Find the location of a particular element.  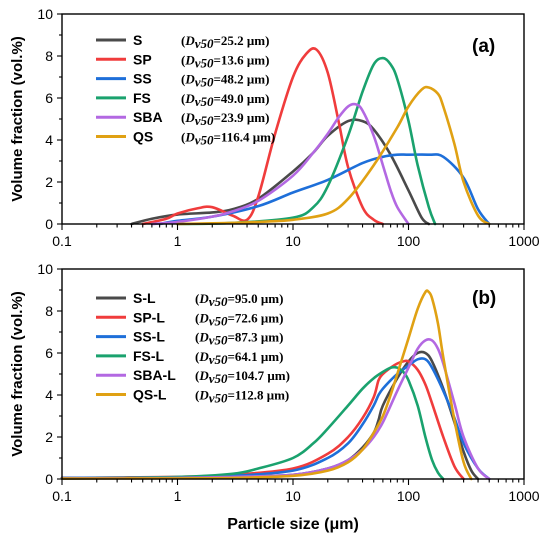

legend-d50-value: (Dv50=112.8 μm) is located at coordinates (242, 397).